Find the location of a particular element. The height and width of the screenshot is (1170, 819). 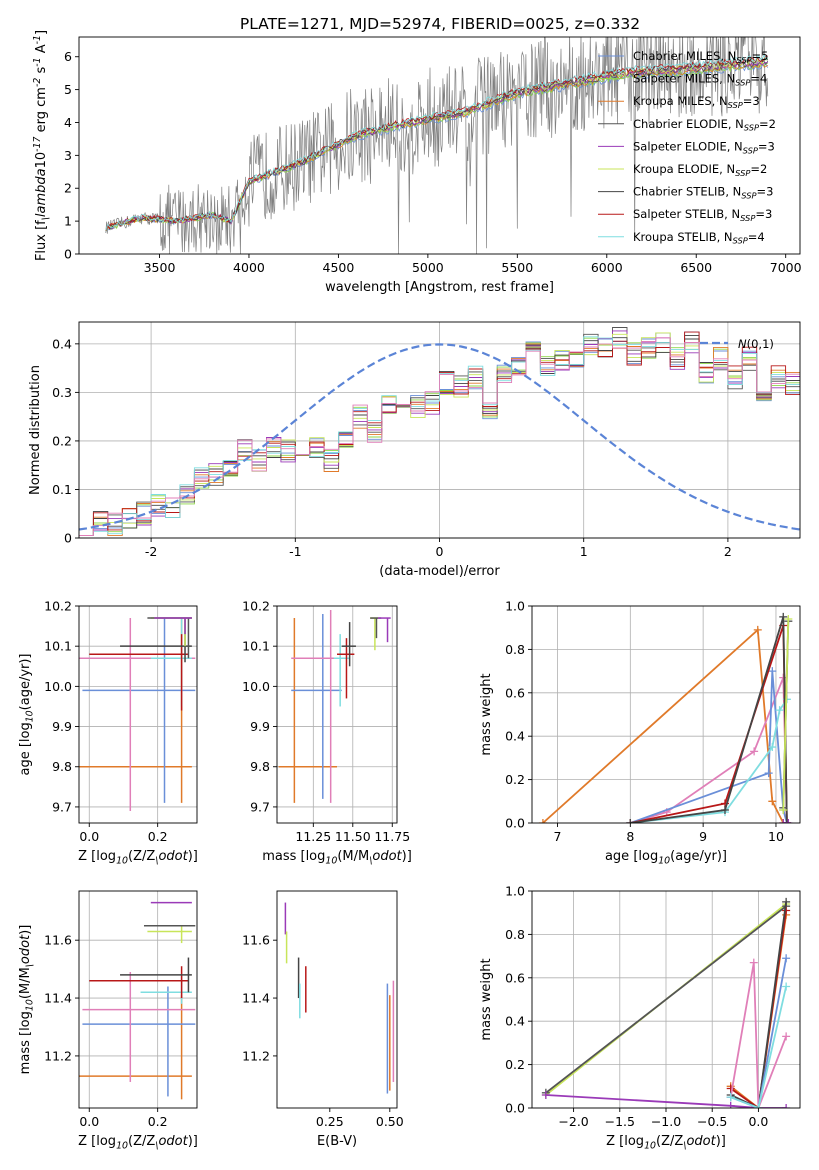

y-tick-label: 9.8 is located at coordinates (260, 766).